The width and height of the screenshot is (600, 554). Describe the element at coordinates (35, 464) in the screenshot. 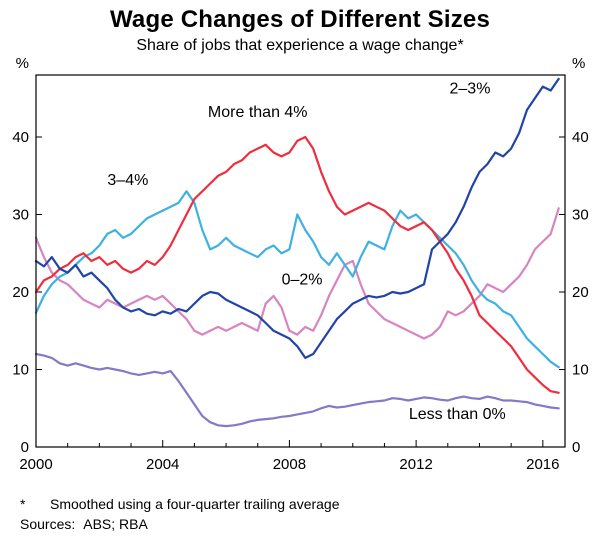

I see `x-tick-label: 2000` at that location.